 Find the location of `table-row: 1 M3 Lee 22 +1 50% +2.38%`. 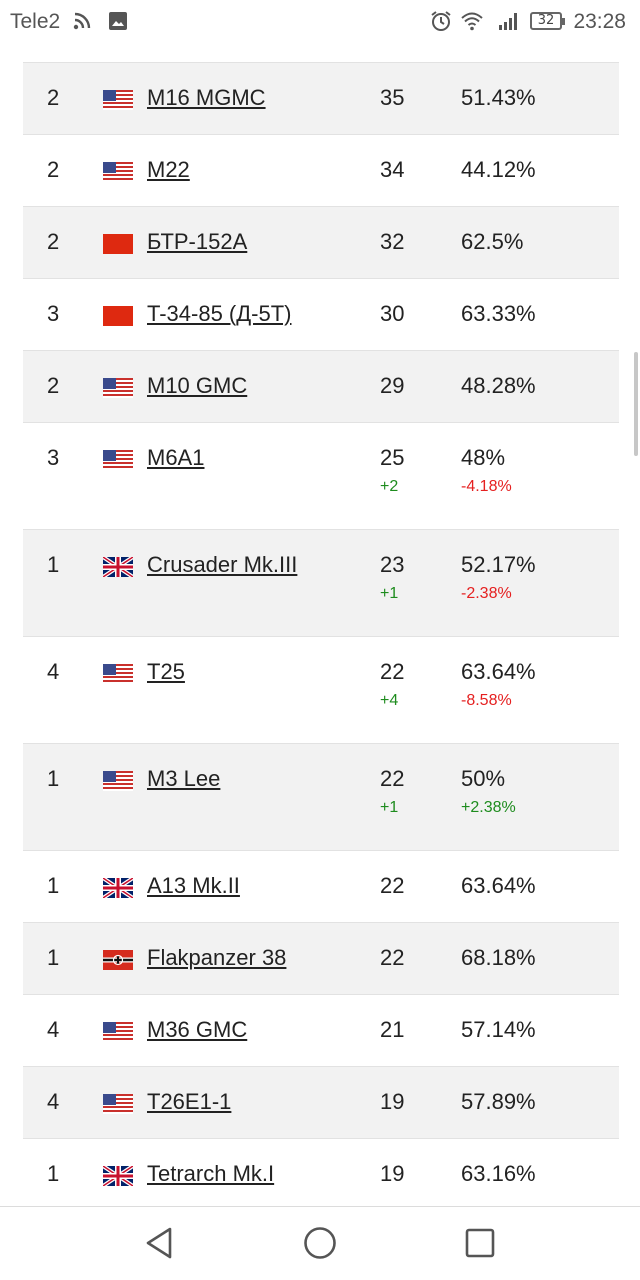

table-row: 1 M3 Lee 22 +1 50% +2.38% is located at coordinates (321, 796).